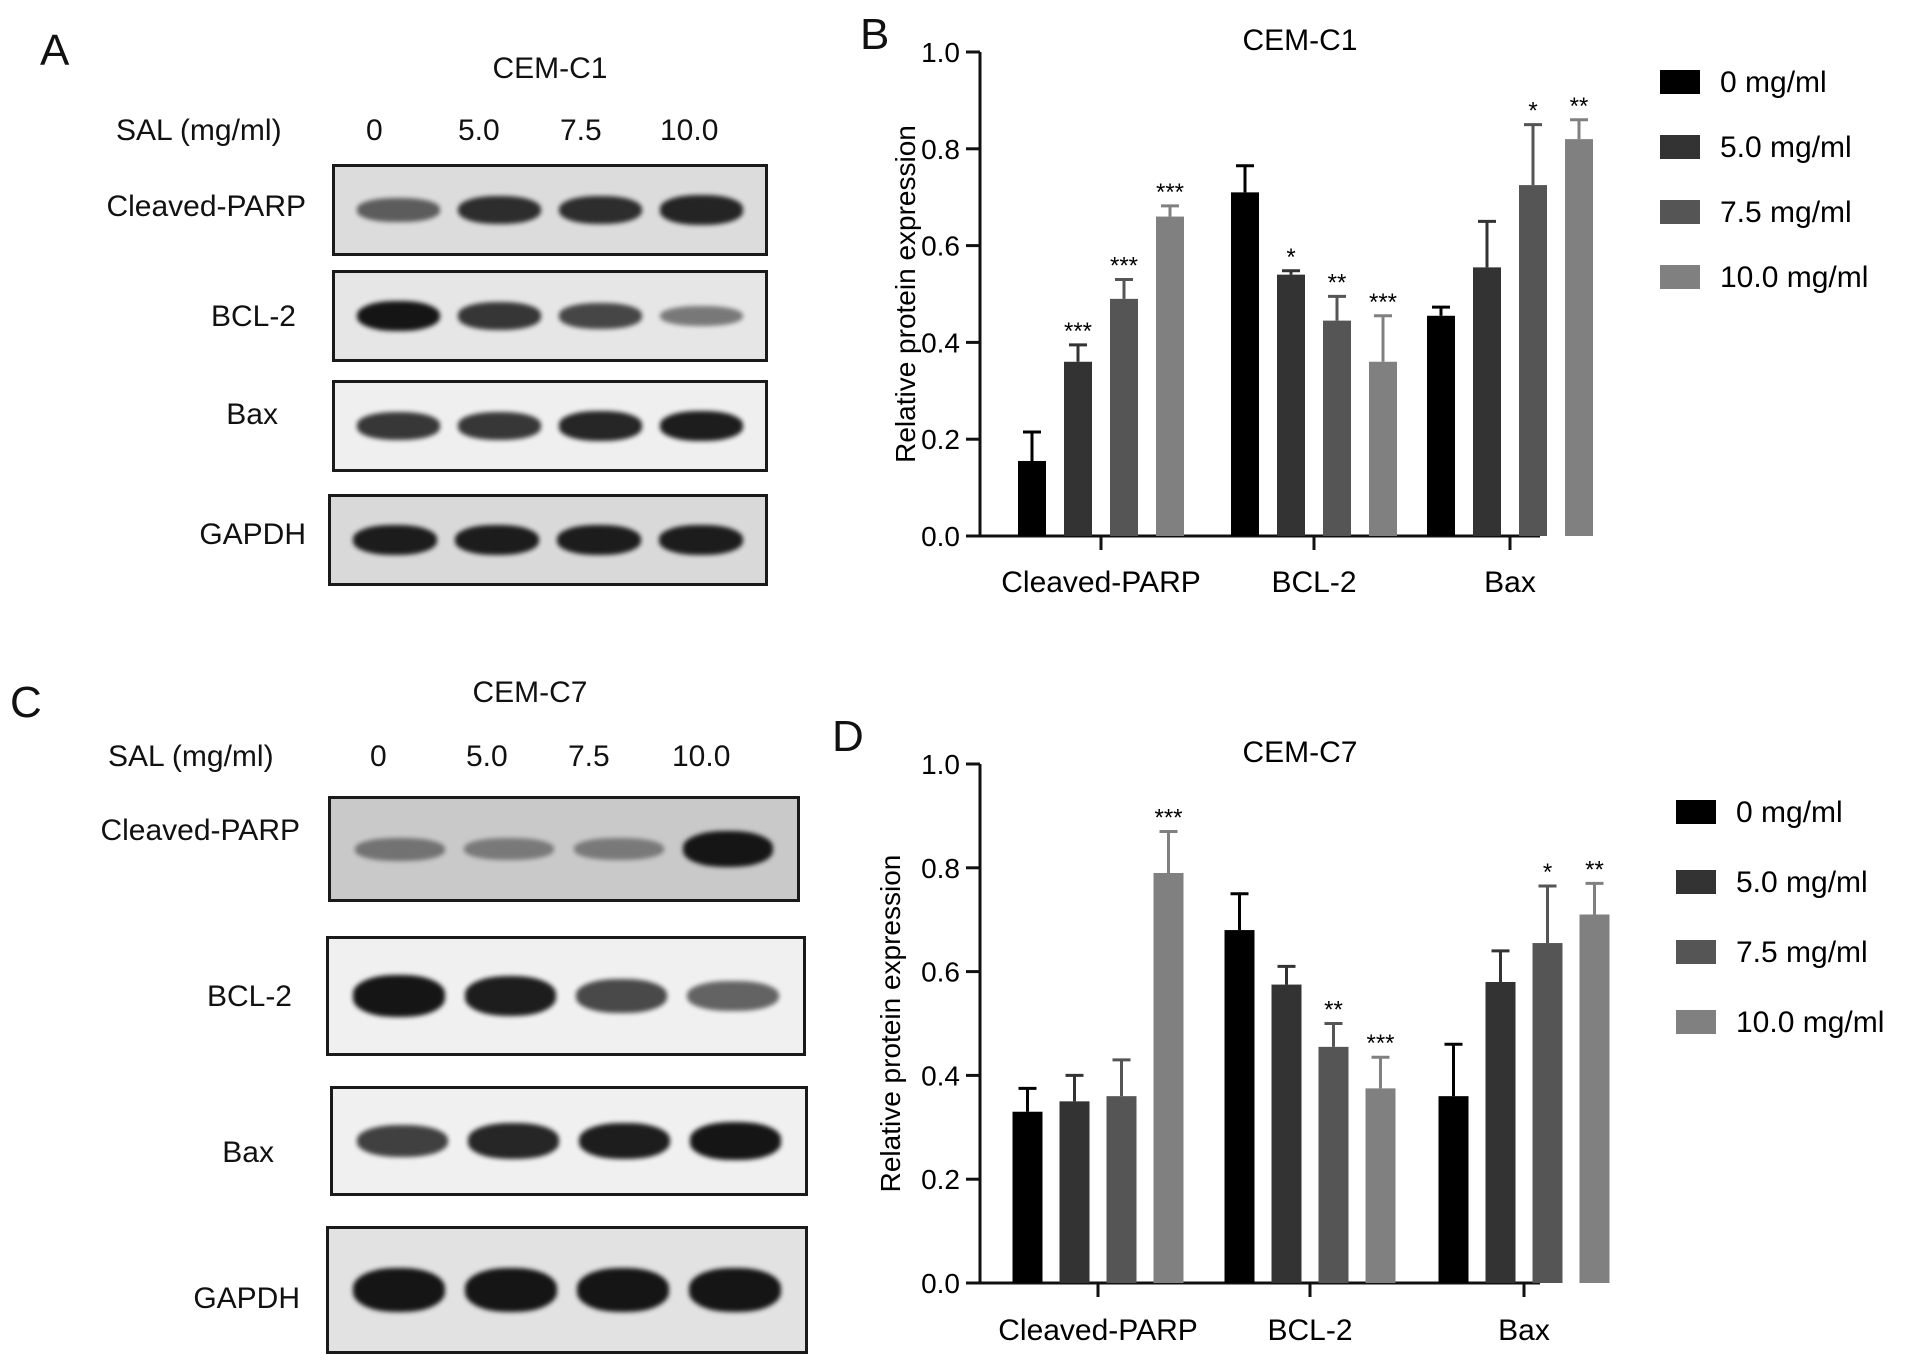 This screenshot has height=1367, width=1913. Describe the element at coordinates (550, 68) in the screenshot. I see `blot-title: CEM-C1` at that location.